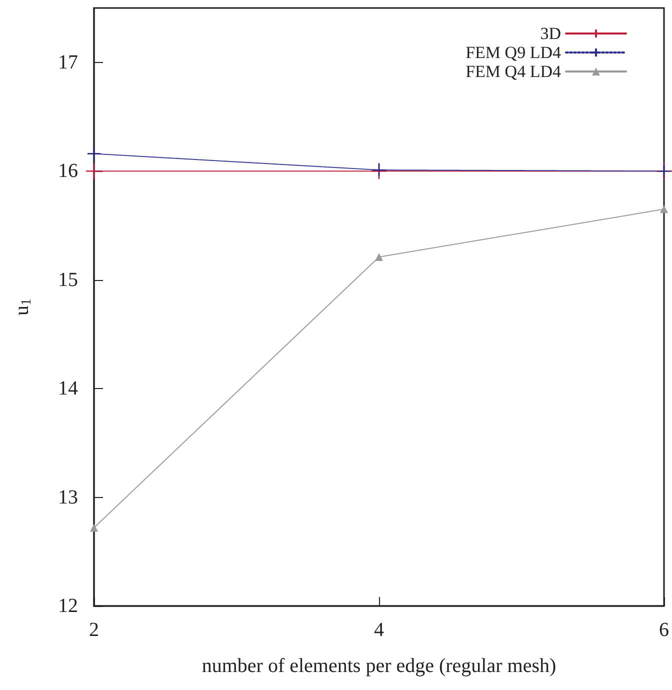  I want to click on legend-label: FEM Q9 LD4, so click(514, 52).